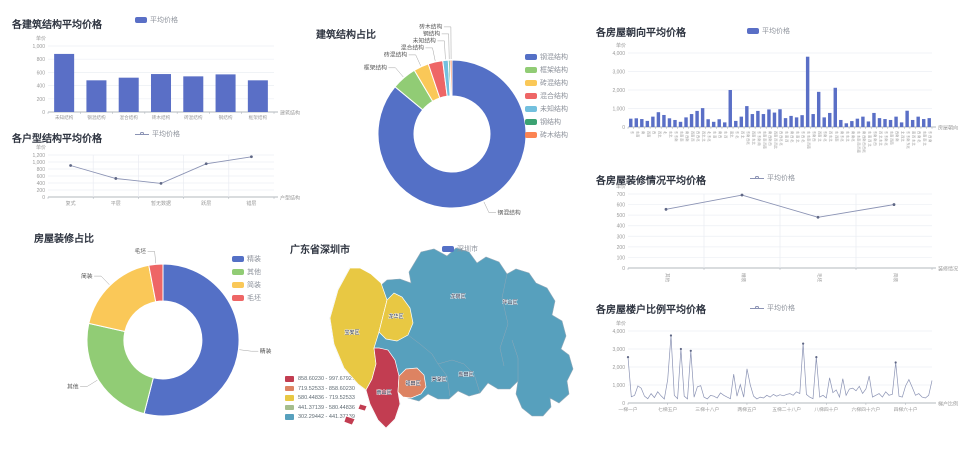 This screenshot has height=459, width=970. I want to click on legend-item: 未知结构, so click(546, 109).